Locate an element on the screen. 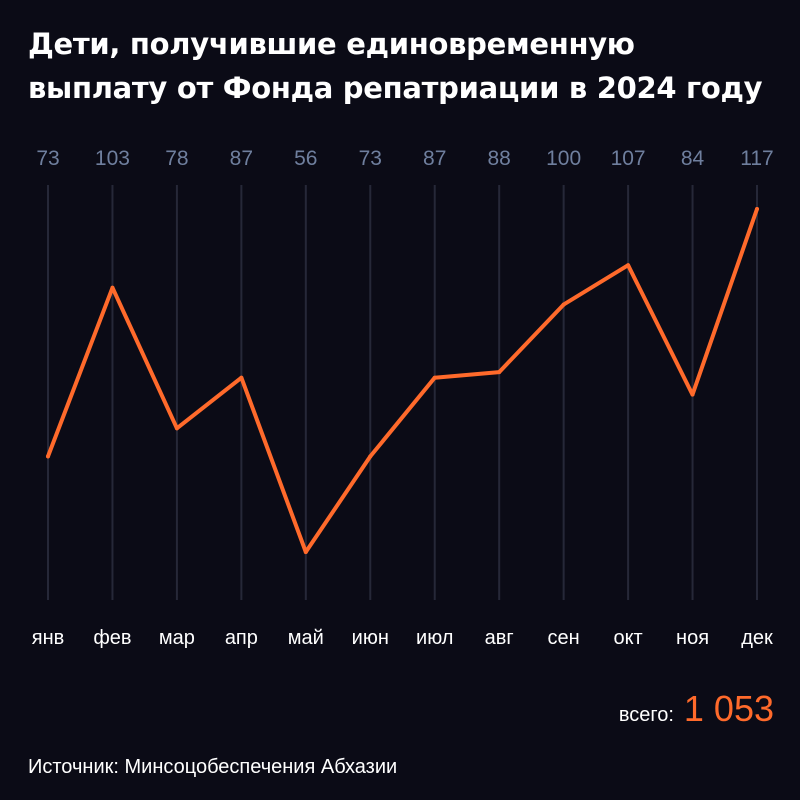  data-point-дек is located at coordinates (757, 209).